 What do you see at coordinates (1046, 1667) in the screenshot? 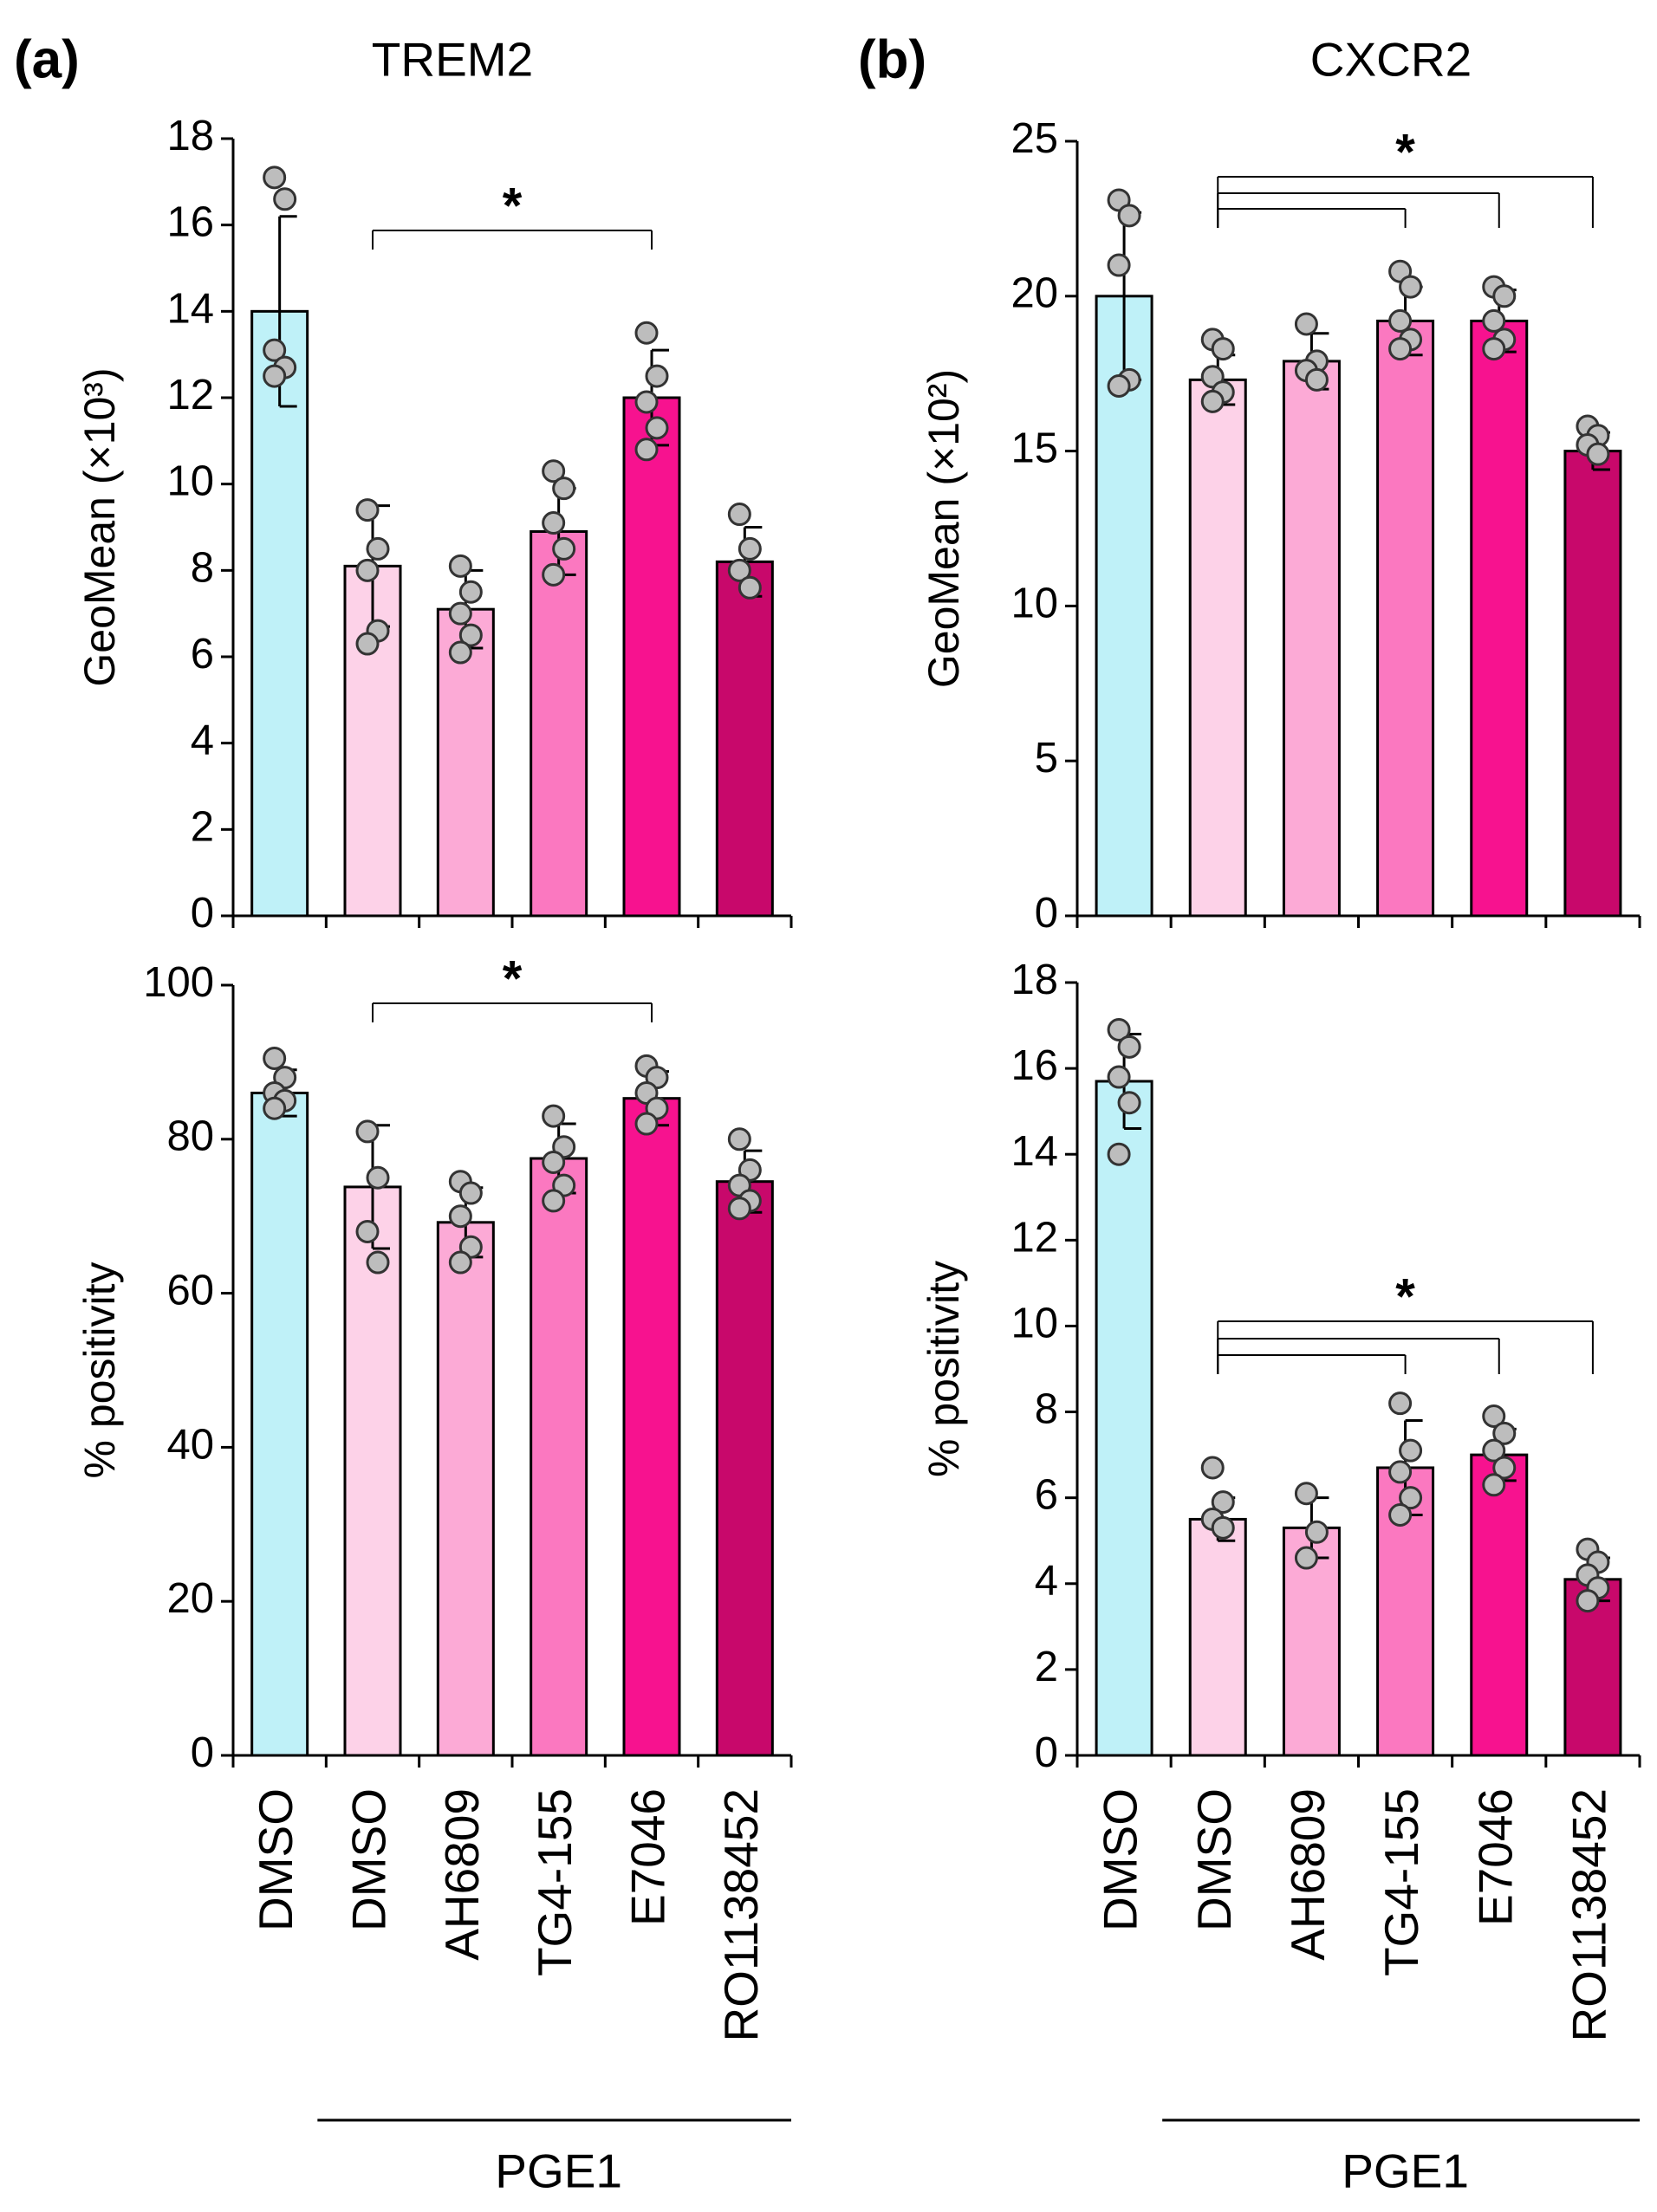
I see `y-tick-label: 2` at bounding box center [1046, 1667].